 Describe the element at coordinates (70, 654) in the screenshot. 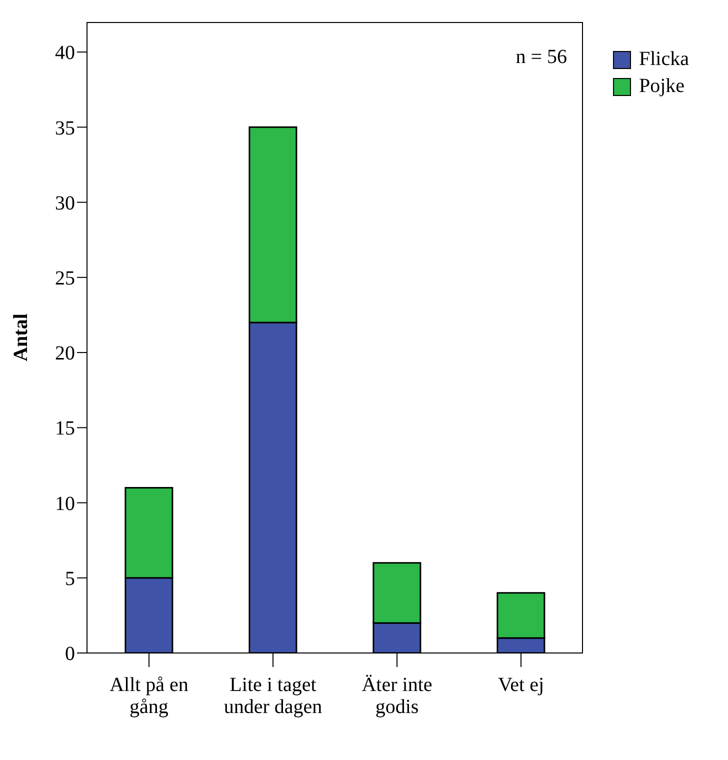

I see `y-tick-label: 0` at that location.